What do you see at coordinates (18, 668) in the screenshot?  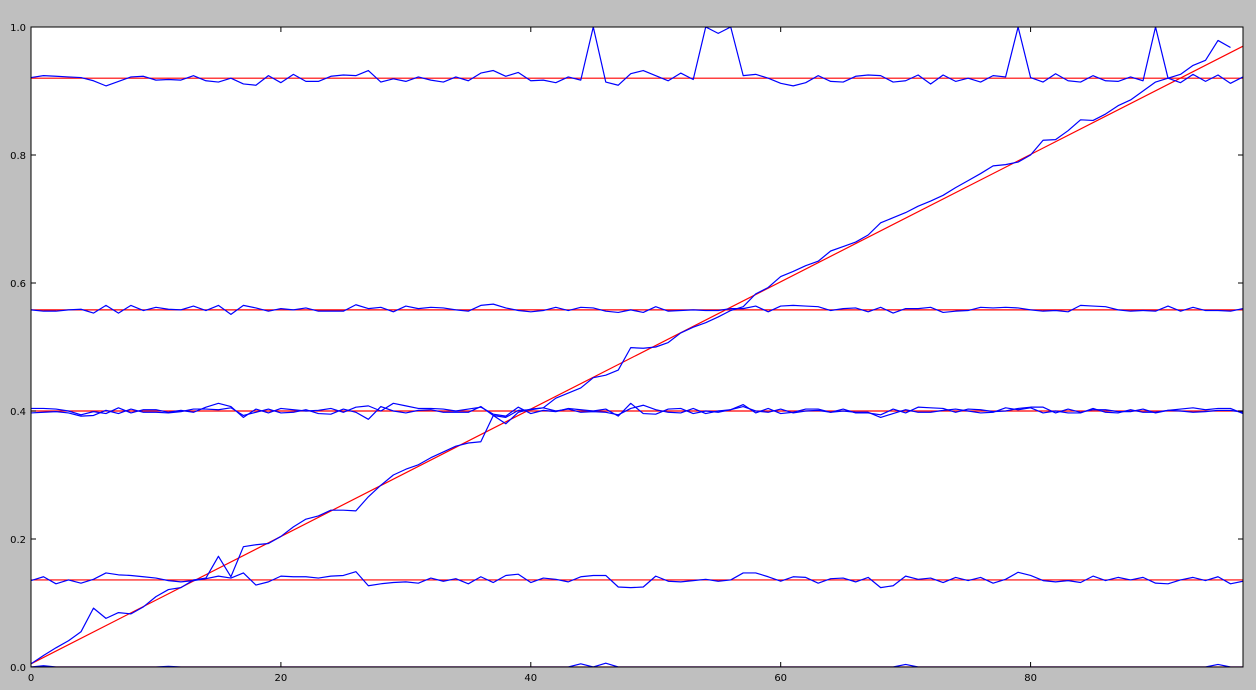 I see `y-tick-label: 0.0` at bounding box center [18, 668].